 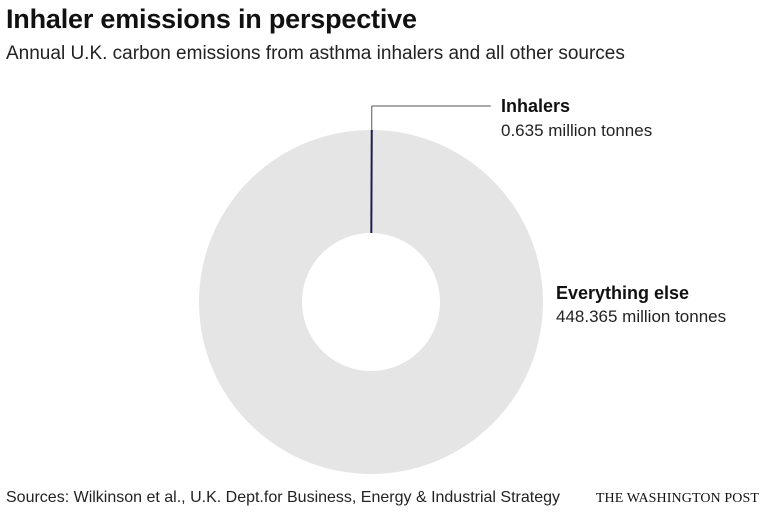 What do you see at coordinates (576, 130) in the screenshot?
I see `slice-value-inhalers: 0.635 million tonnes` at bounding box center [576, 130].